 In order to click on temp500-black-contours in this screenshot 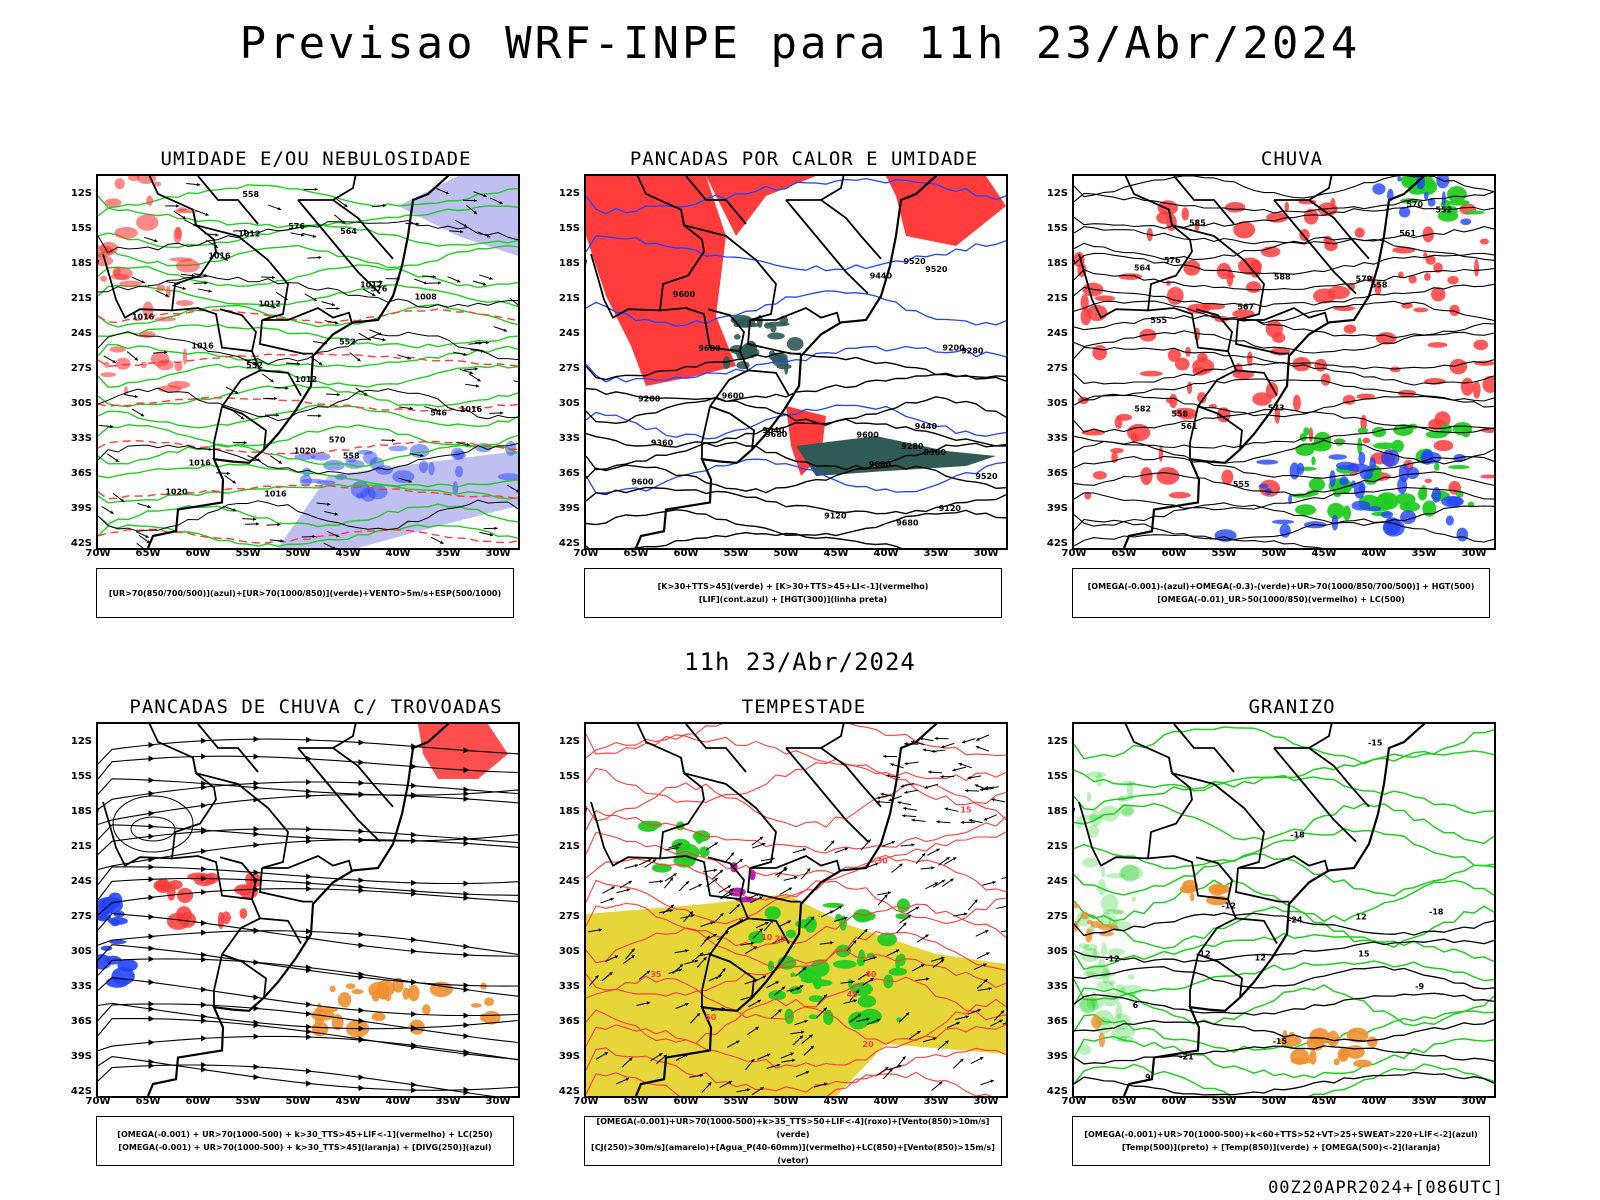, I will do `click(1284, 1004)`.